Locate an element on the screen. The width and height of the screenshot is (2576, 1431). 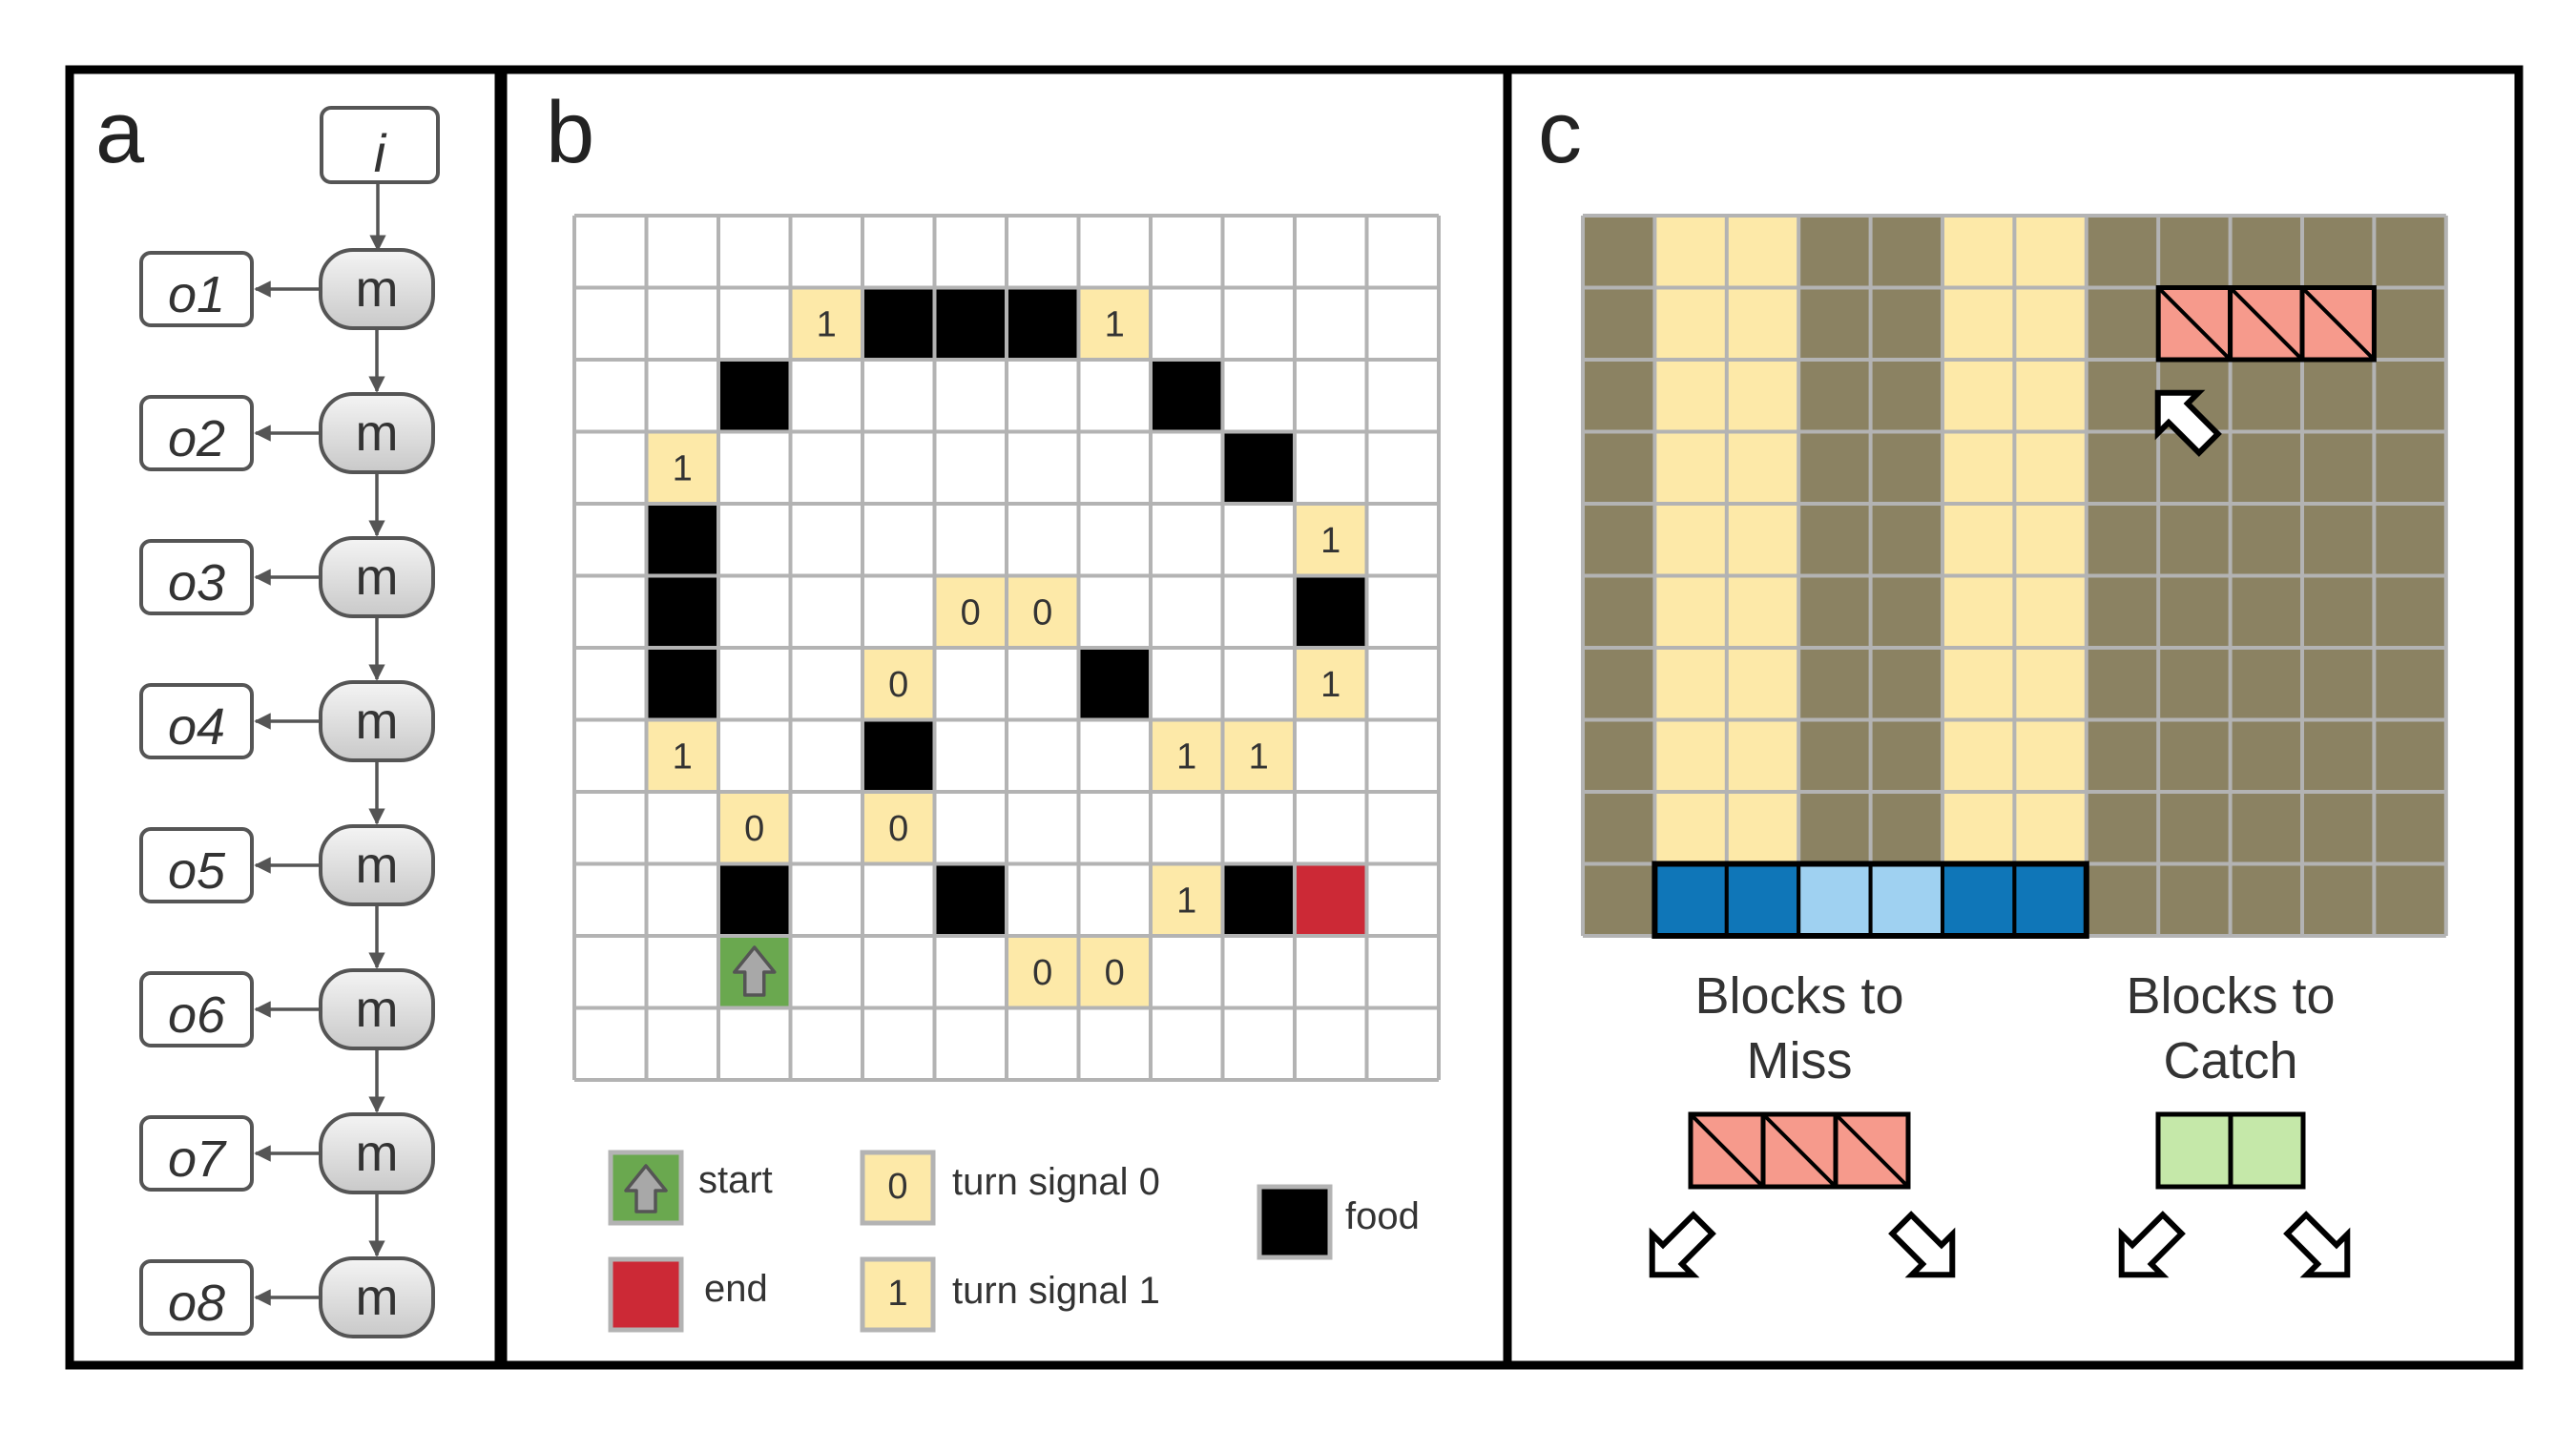
legend-end-label: end is located at coordinates (736, 1289).